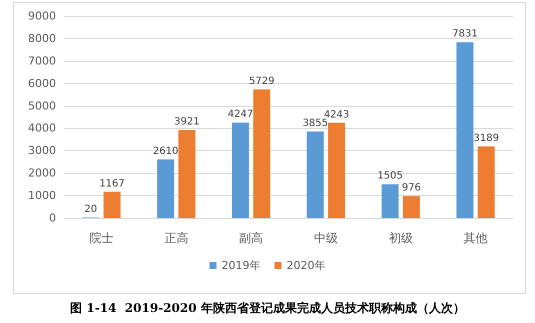 This screenshot has width=535, height=323. What do you see at coordinates (42, 16) in the screenshot?
I see `y-tick-label: 9000` at bounding box center [42, 16].